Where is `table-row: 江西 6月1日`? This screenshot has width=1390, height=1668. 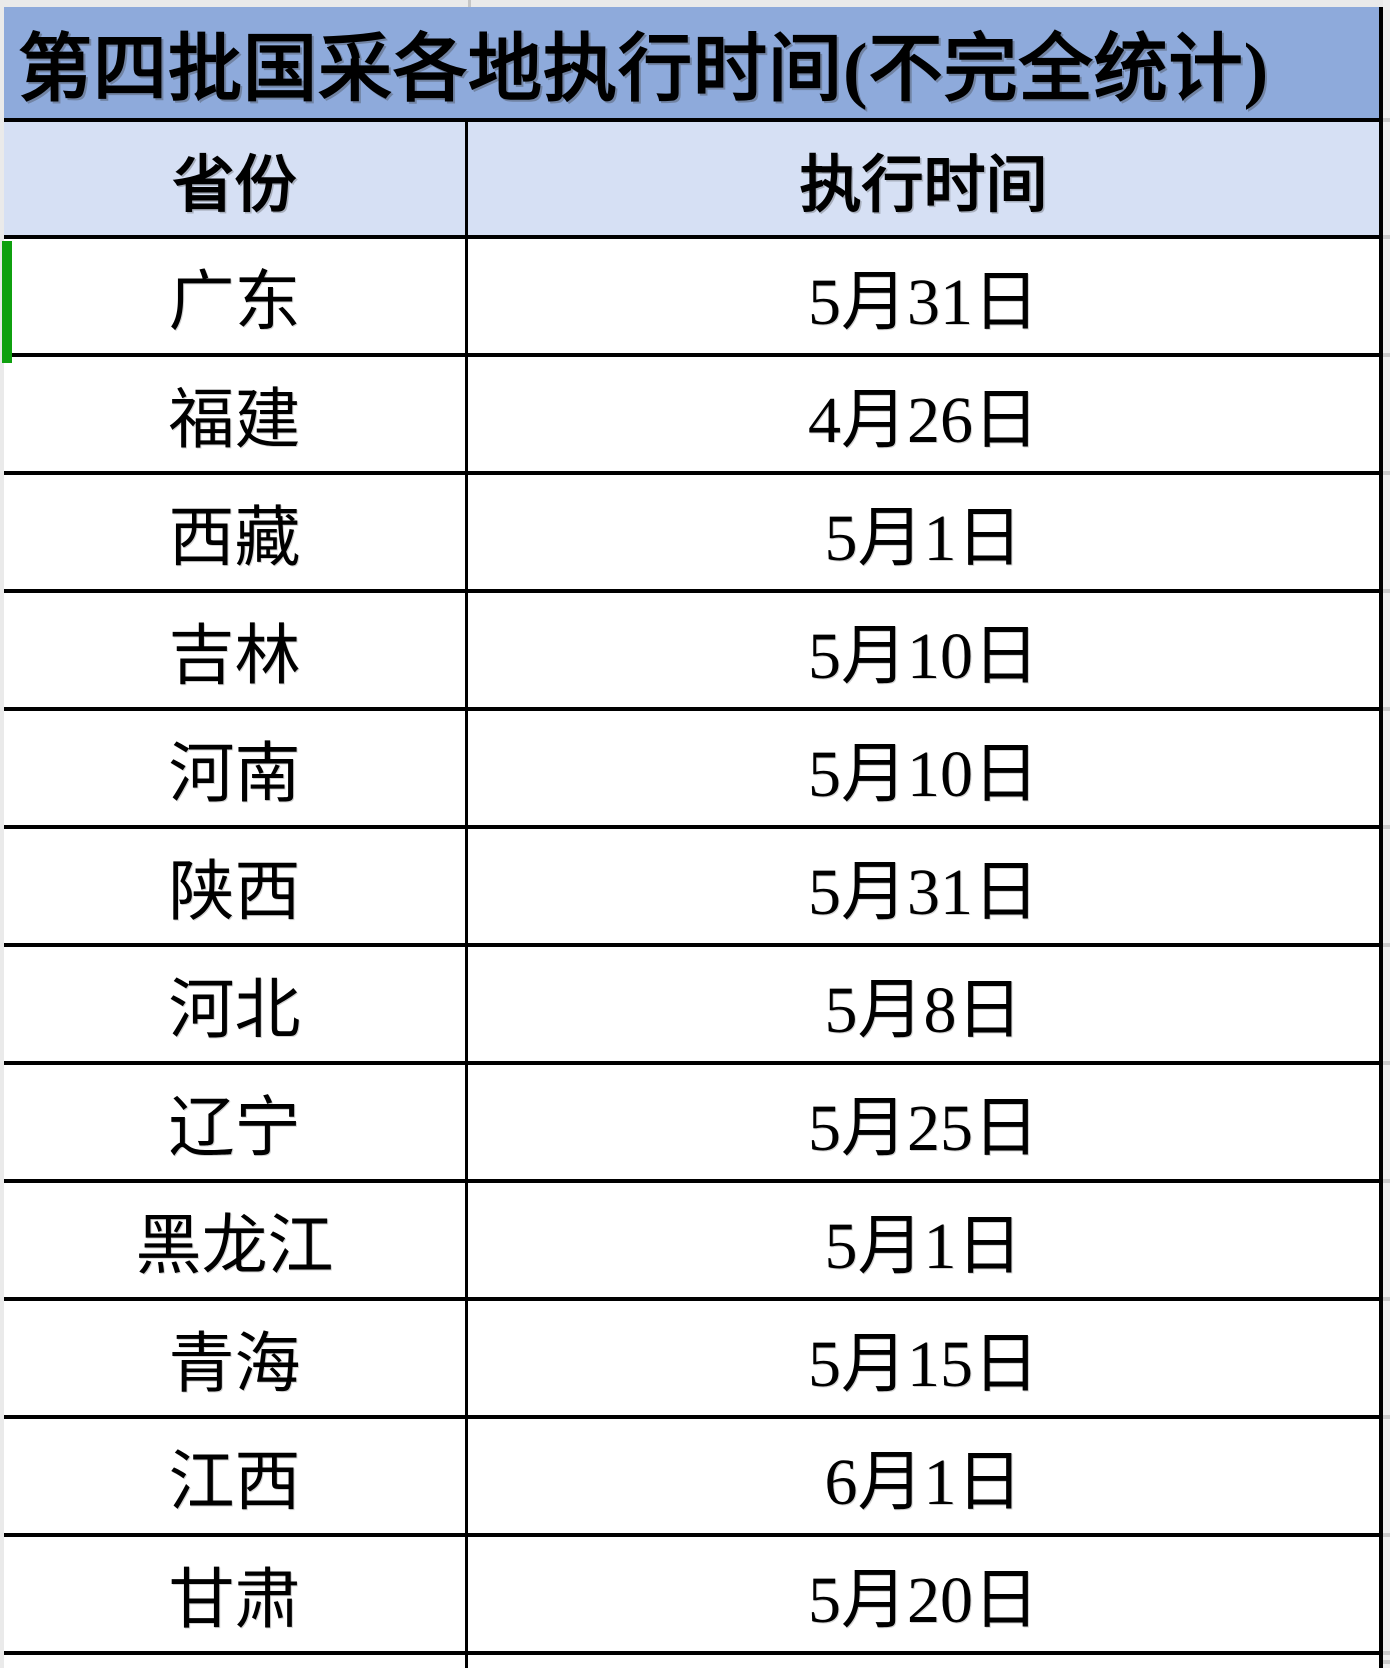 table-row: 江西 6月1日 is located at coordinates (691, 1478).